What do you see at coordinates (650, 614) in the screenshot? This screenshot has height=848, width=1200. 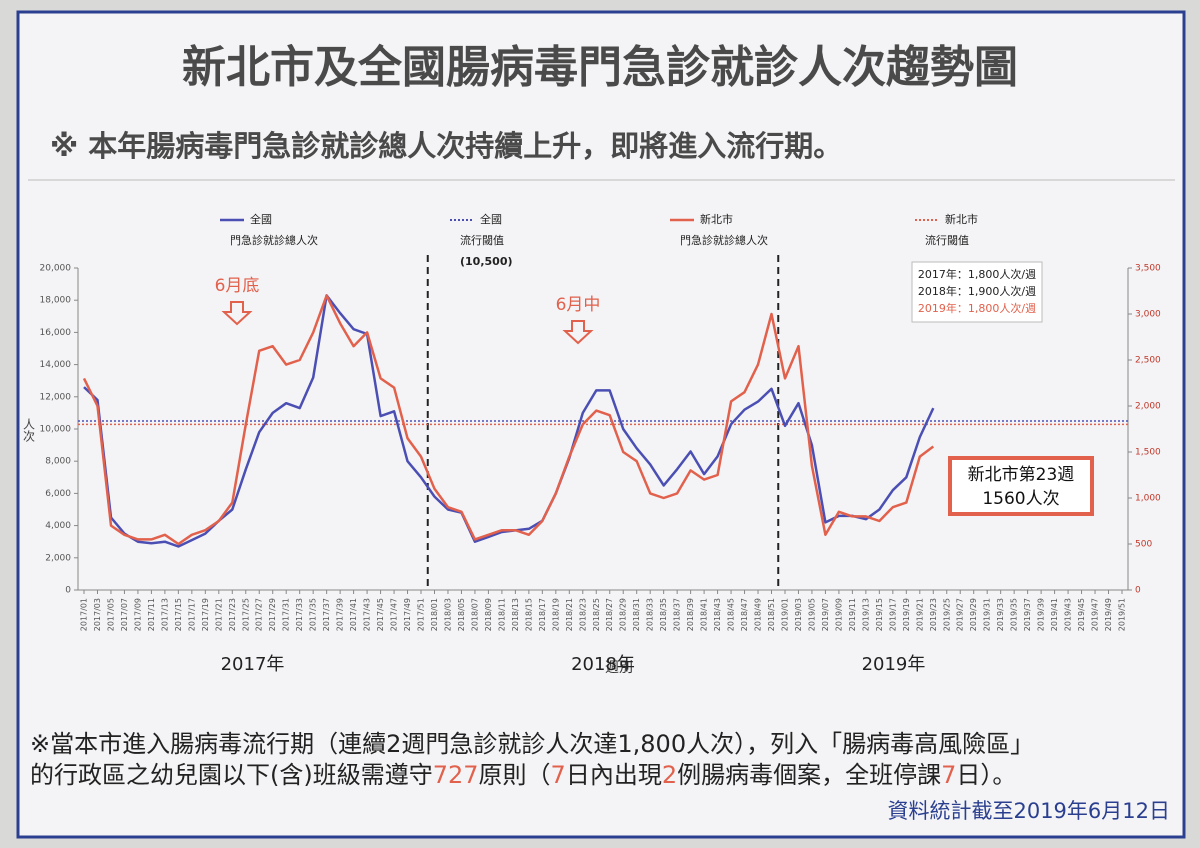 I see `x-tick-label: 2018/33` at bounding box center [650, 614].